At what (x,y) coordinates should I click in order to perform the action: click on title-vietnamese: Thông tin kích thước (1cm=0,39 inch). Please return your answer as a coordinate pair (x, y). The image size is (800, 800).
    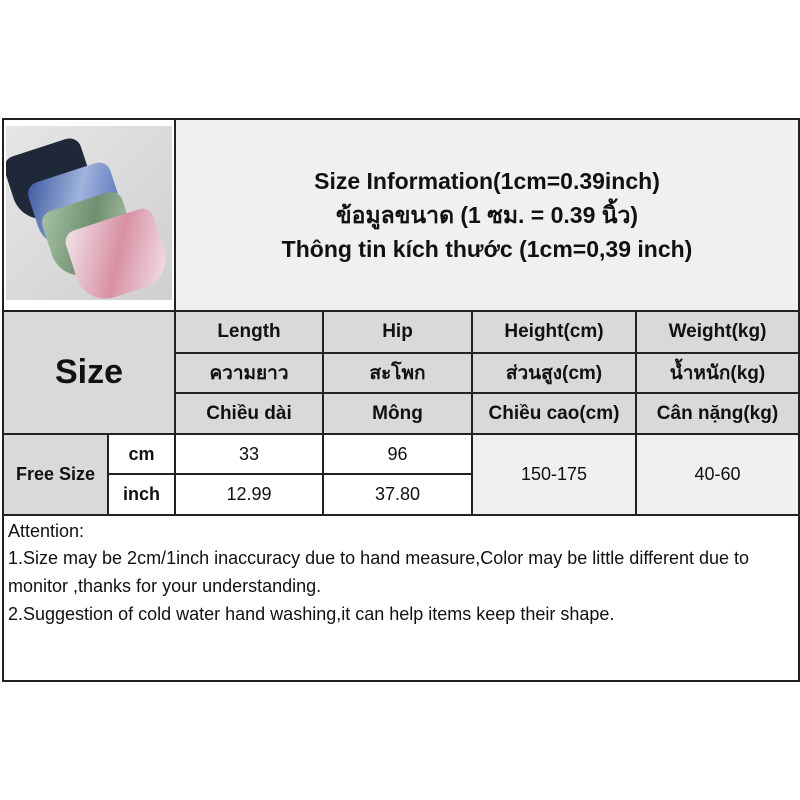
    Looking at the image, I should click on (487, 249).